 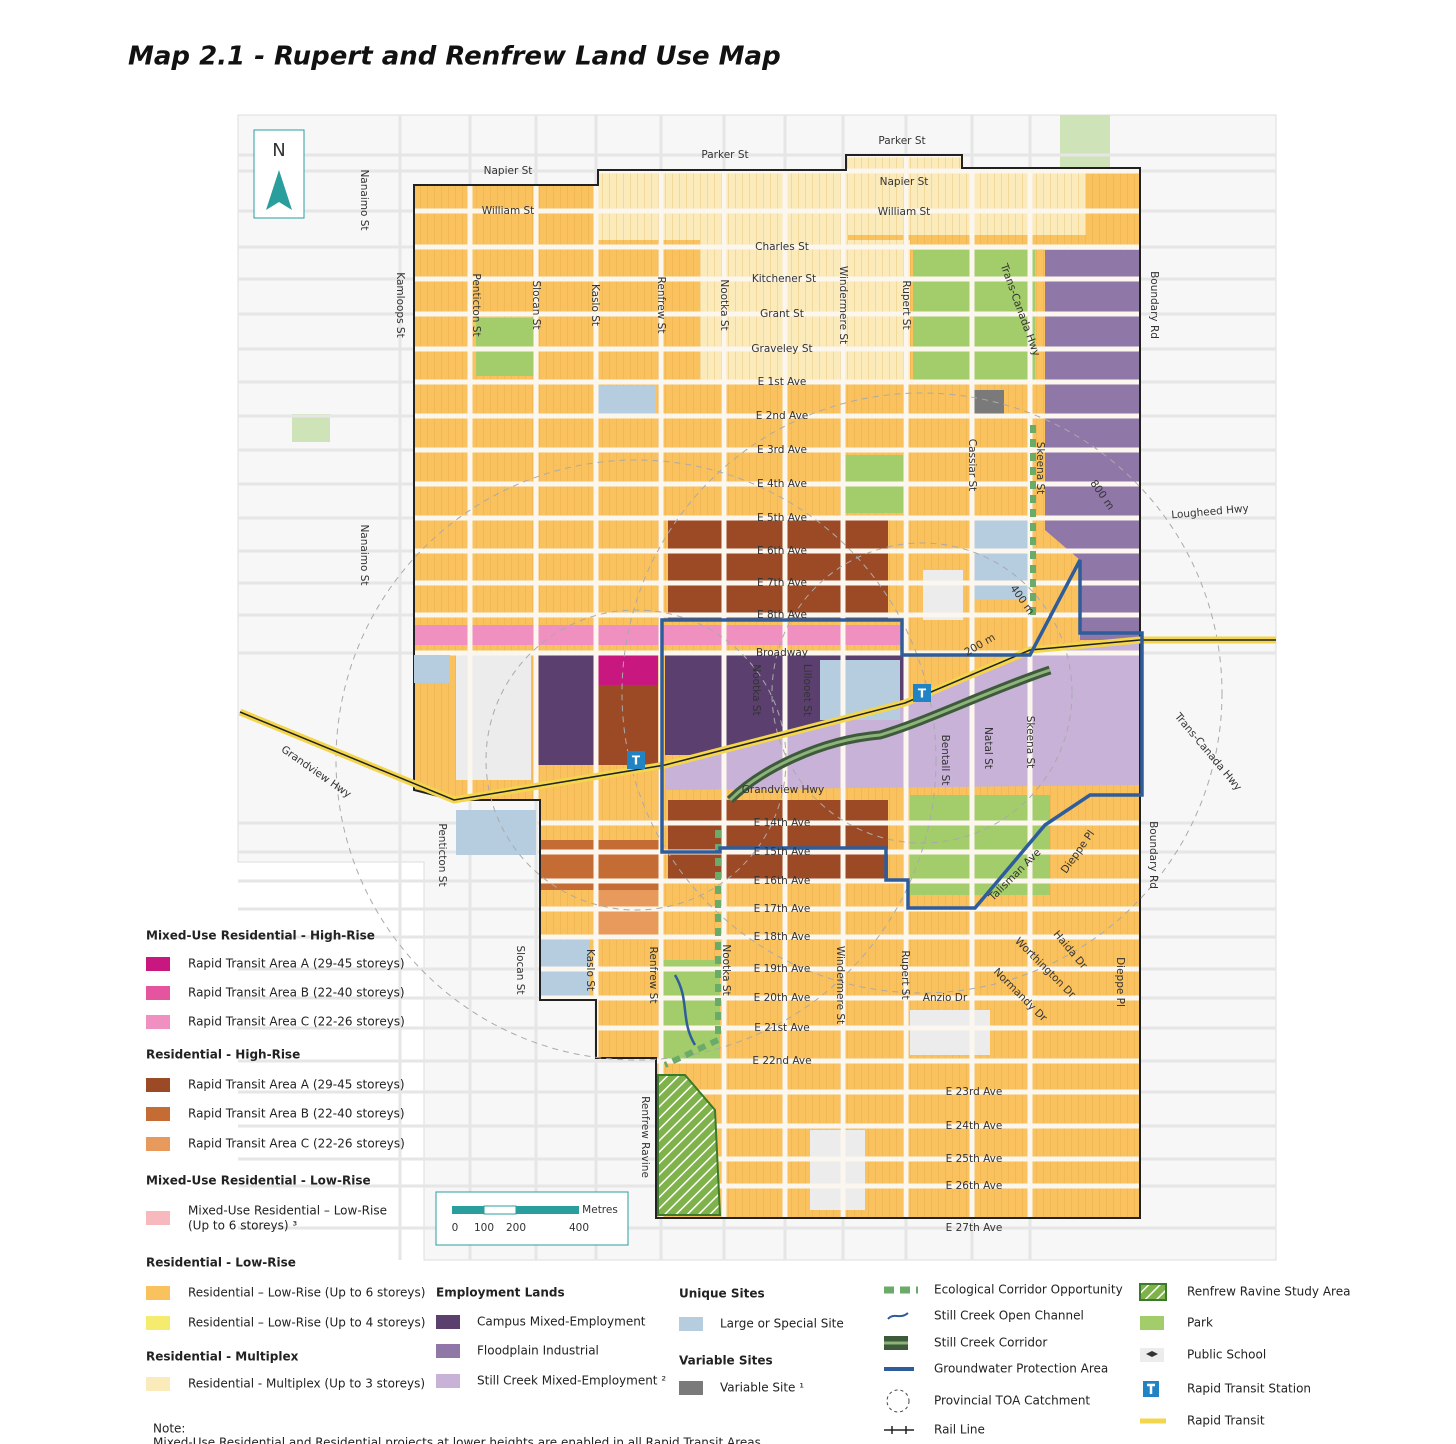 What do you see at coordinates (1226, 1421) in the screenshot?
I see `legend-label: Rapid Transit` at bounding box center [1226, 1421].